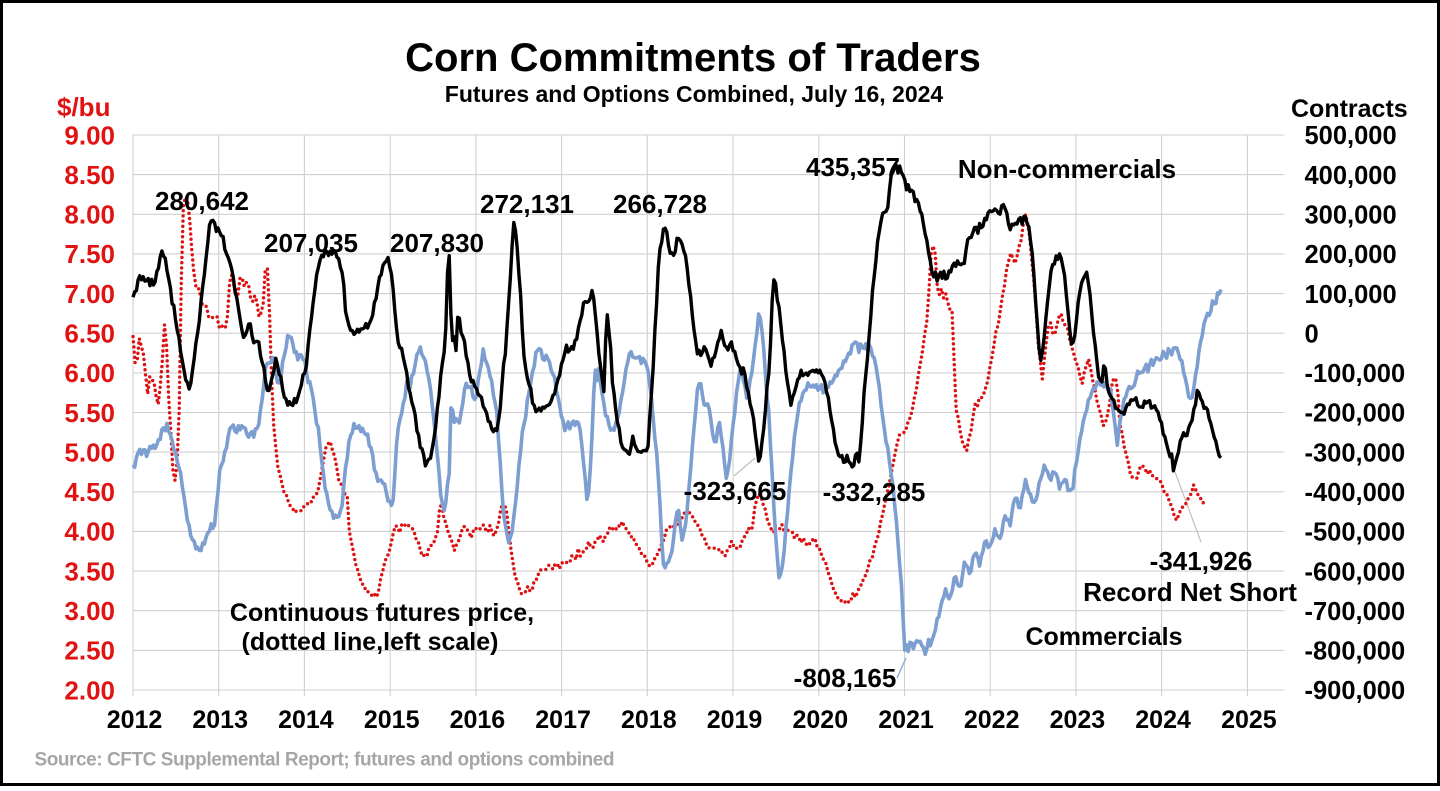 Image resolution: width=1440 pixels, height=791 pixels. Describe the element at coordinates (1355, 691) in the screenshot. I see `svg-text: -900,000` at that location.